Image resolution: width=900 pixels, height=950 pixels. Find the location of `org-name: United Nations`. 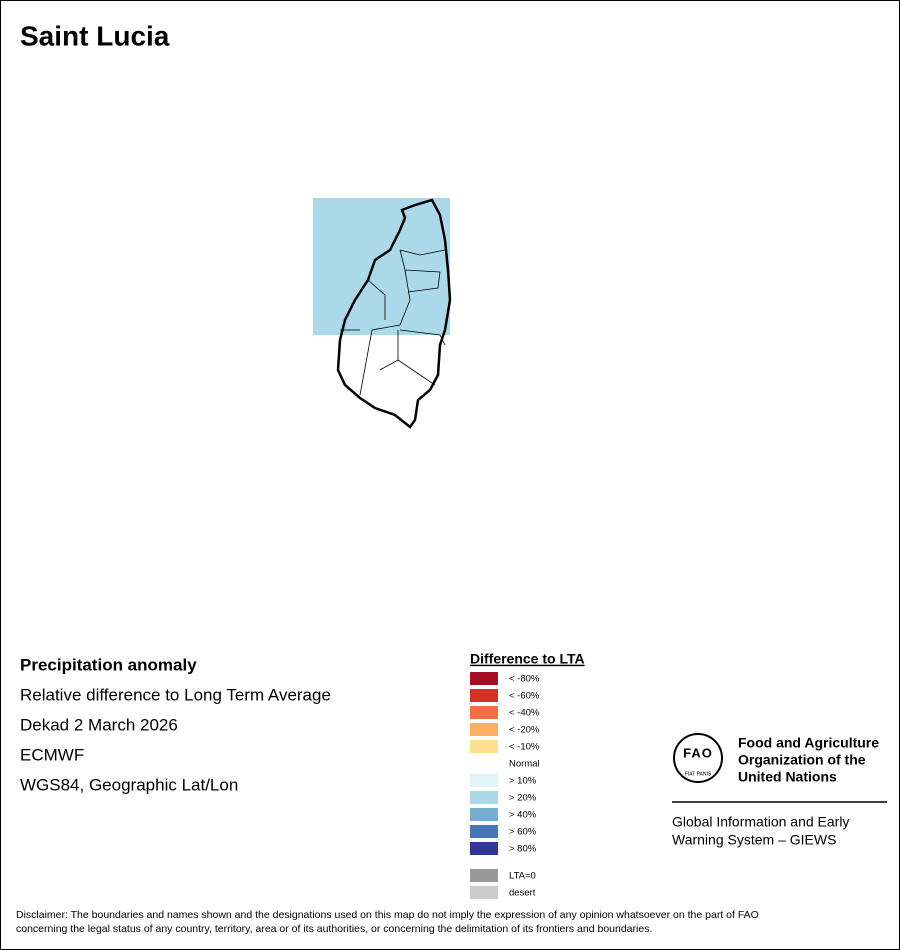

org-name: United Nations is located at coordinates (787, 777).